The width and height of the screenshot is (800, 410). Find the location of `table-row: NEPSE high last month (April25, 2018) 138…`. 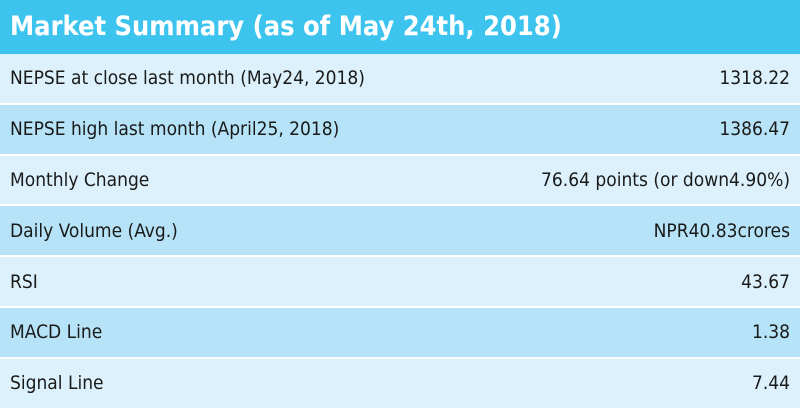

table-row: NEPSE high last month (April25, 2018) 138… is located at coordinates (400, 130).